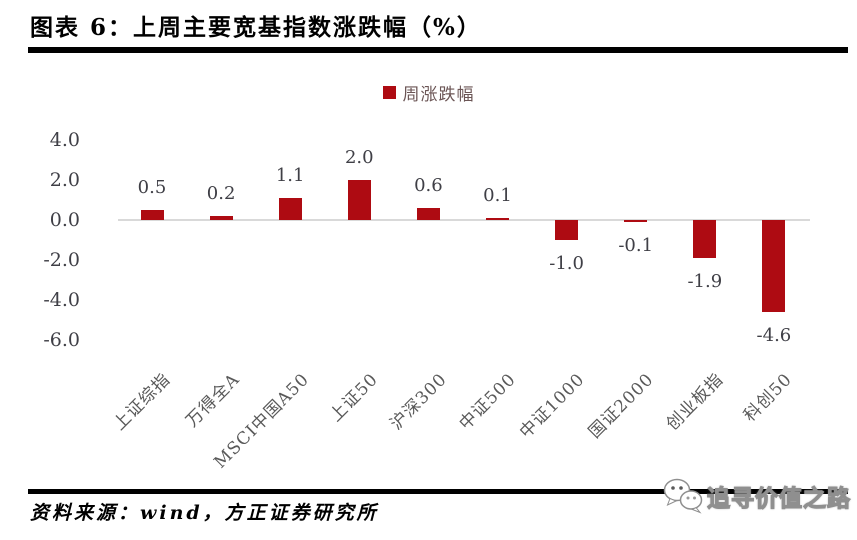 This screenshot has width=857, height=540. Describe the element at coordinates (774, 335) in the screenshot. I see `bar-value-label: -4.6` at that location.